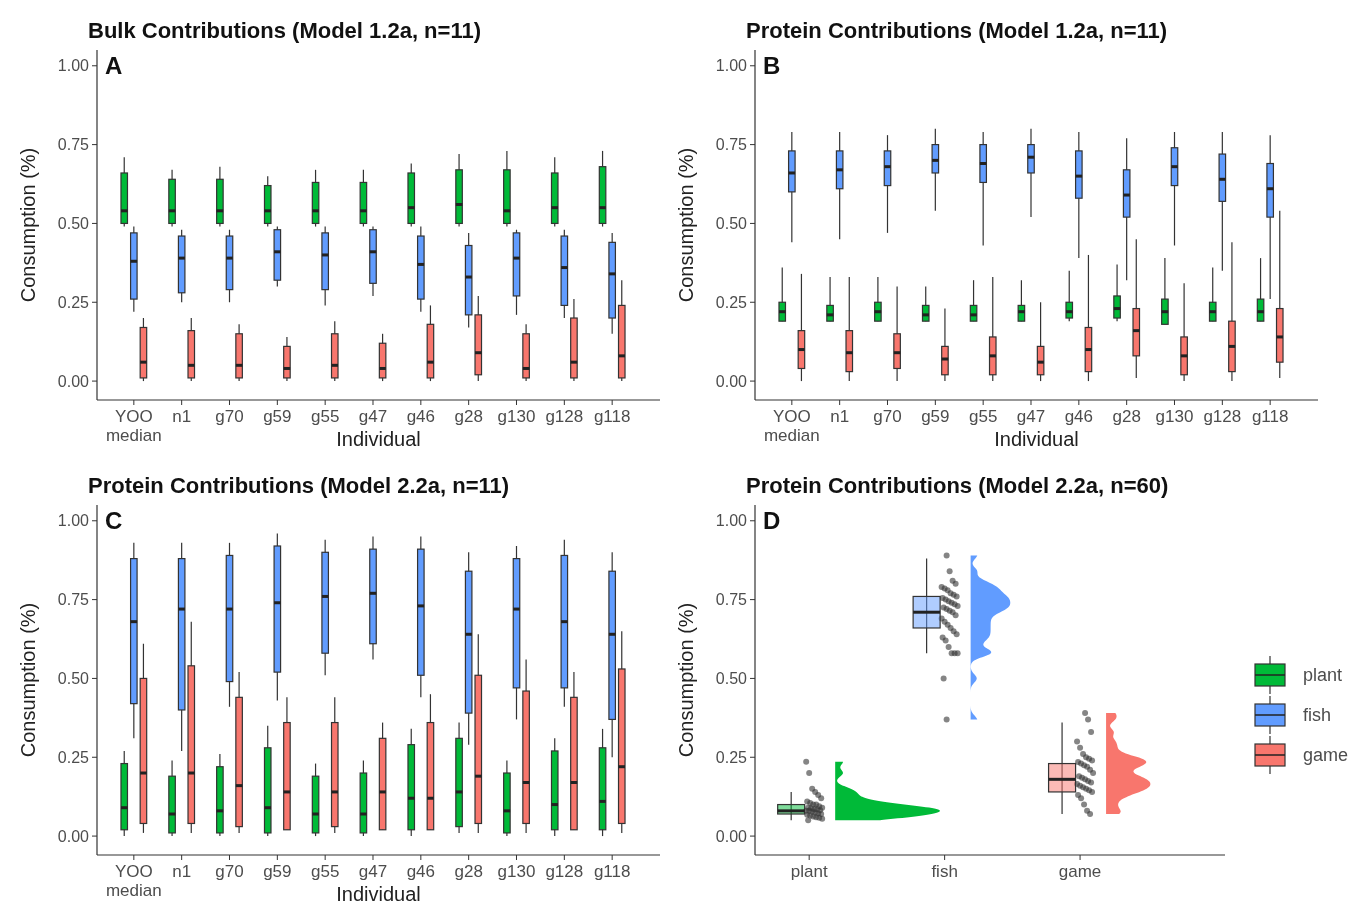 Image resolution: width=1359 pixels, height=909 pixels. What do you see at coordinates (114, 520) in the screenshot?
I see `annotation: C` at bounding box center [114, 520].